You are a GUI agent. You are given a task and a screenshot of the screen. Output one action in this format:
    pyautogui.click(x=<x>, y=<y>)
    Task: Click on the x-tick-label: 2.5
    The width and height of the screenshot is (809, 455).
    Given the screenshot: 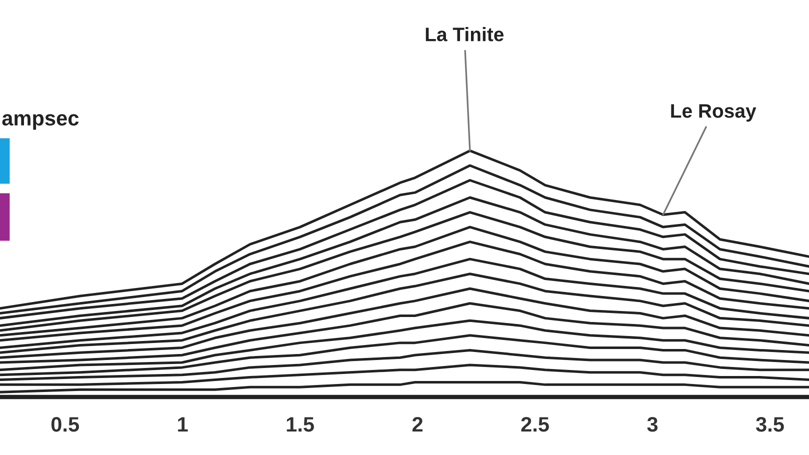 What is the action you would take?
    pyautogui.click(x=535, y=424)
    